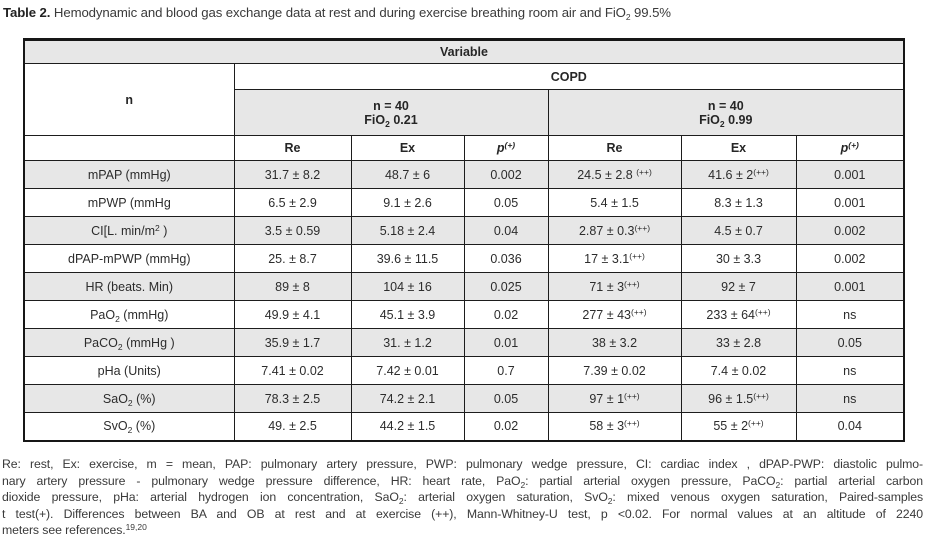 The image size is (925, 539). I want to click on value-cell: 71 ± 3(++), so click(614, 286).